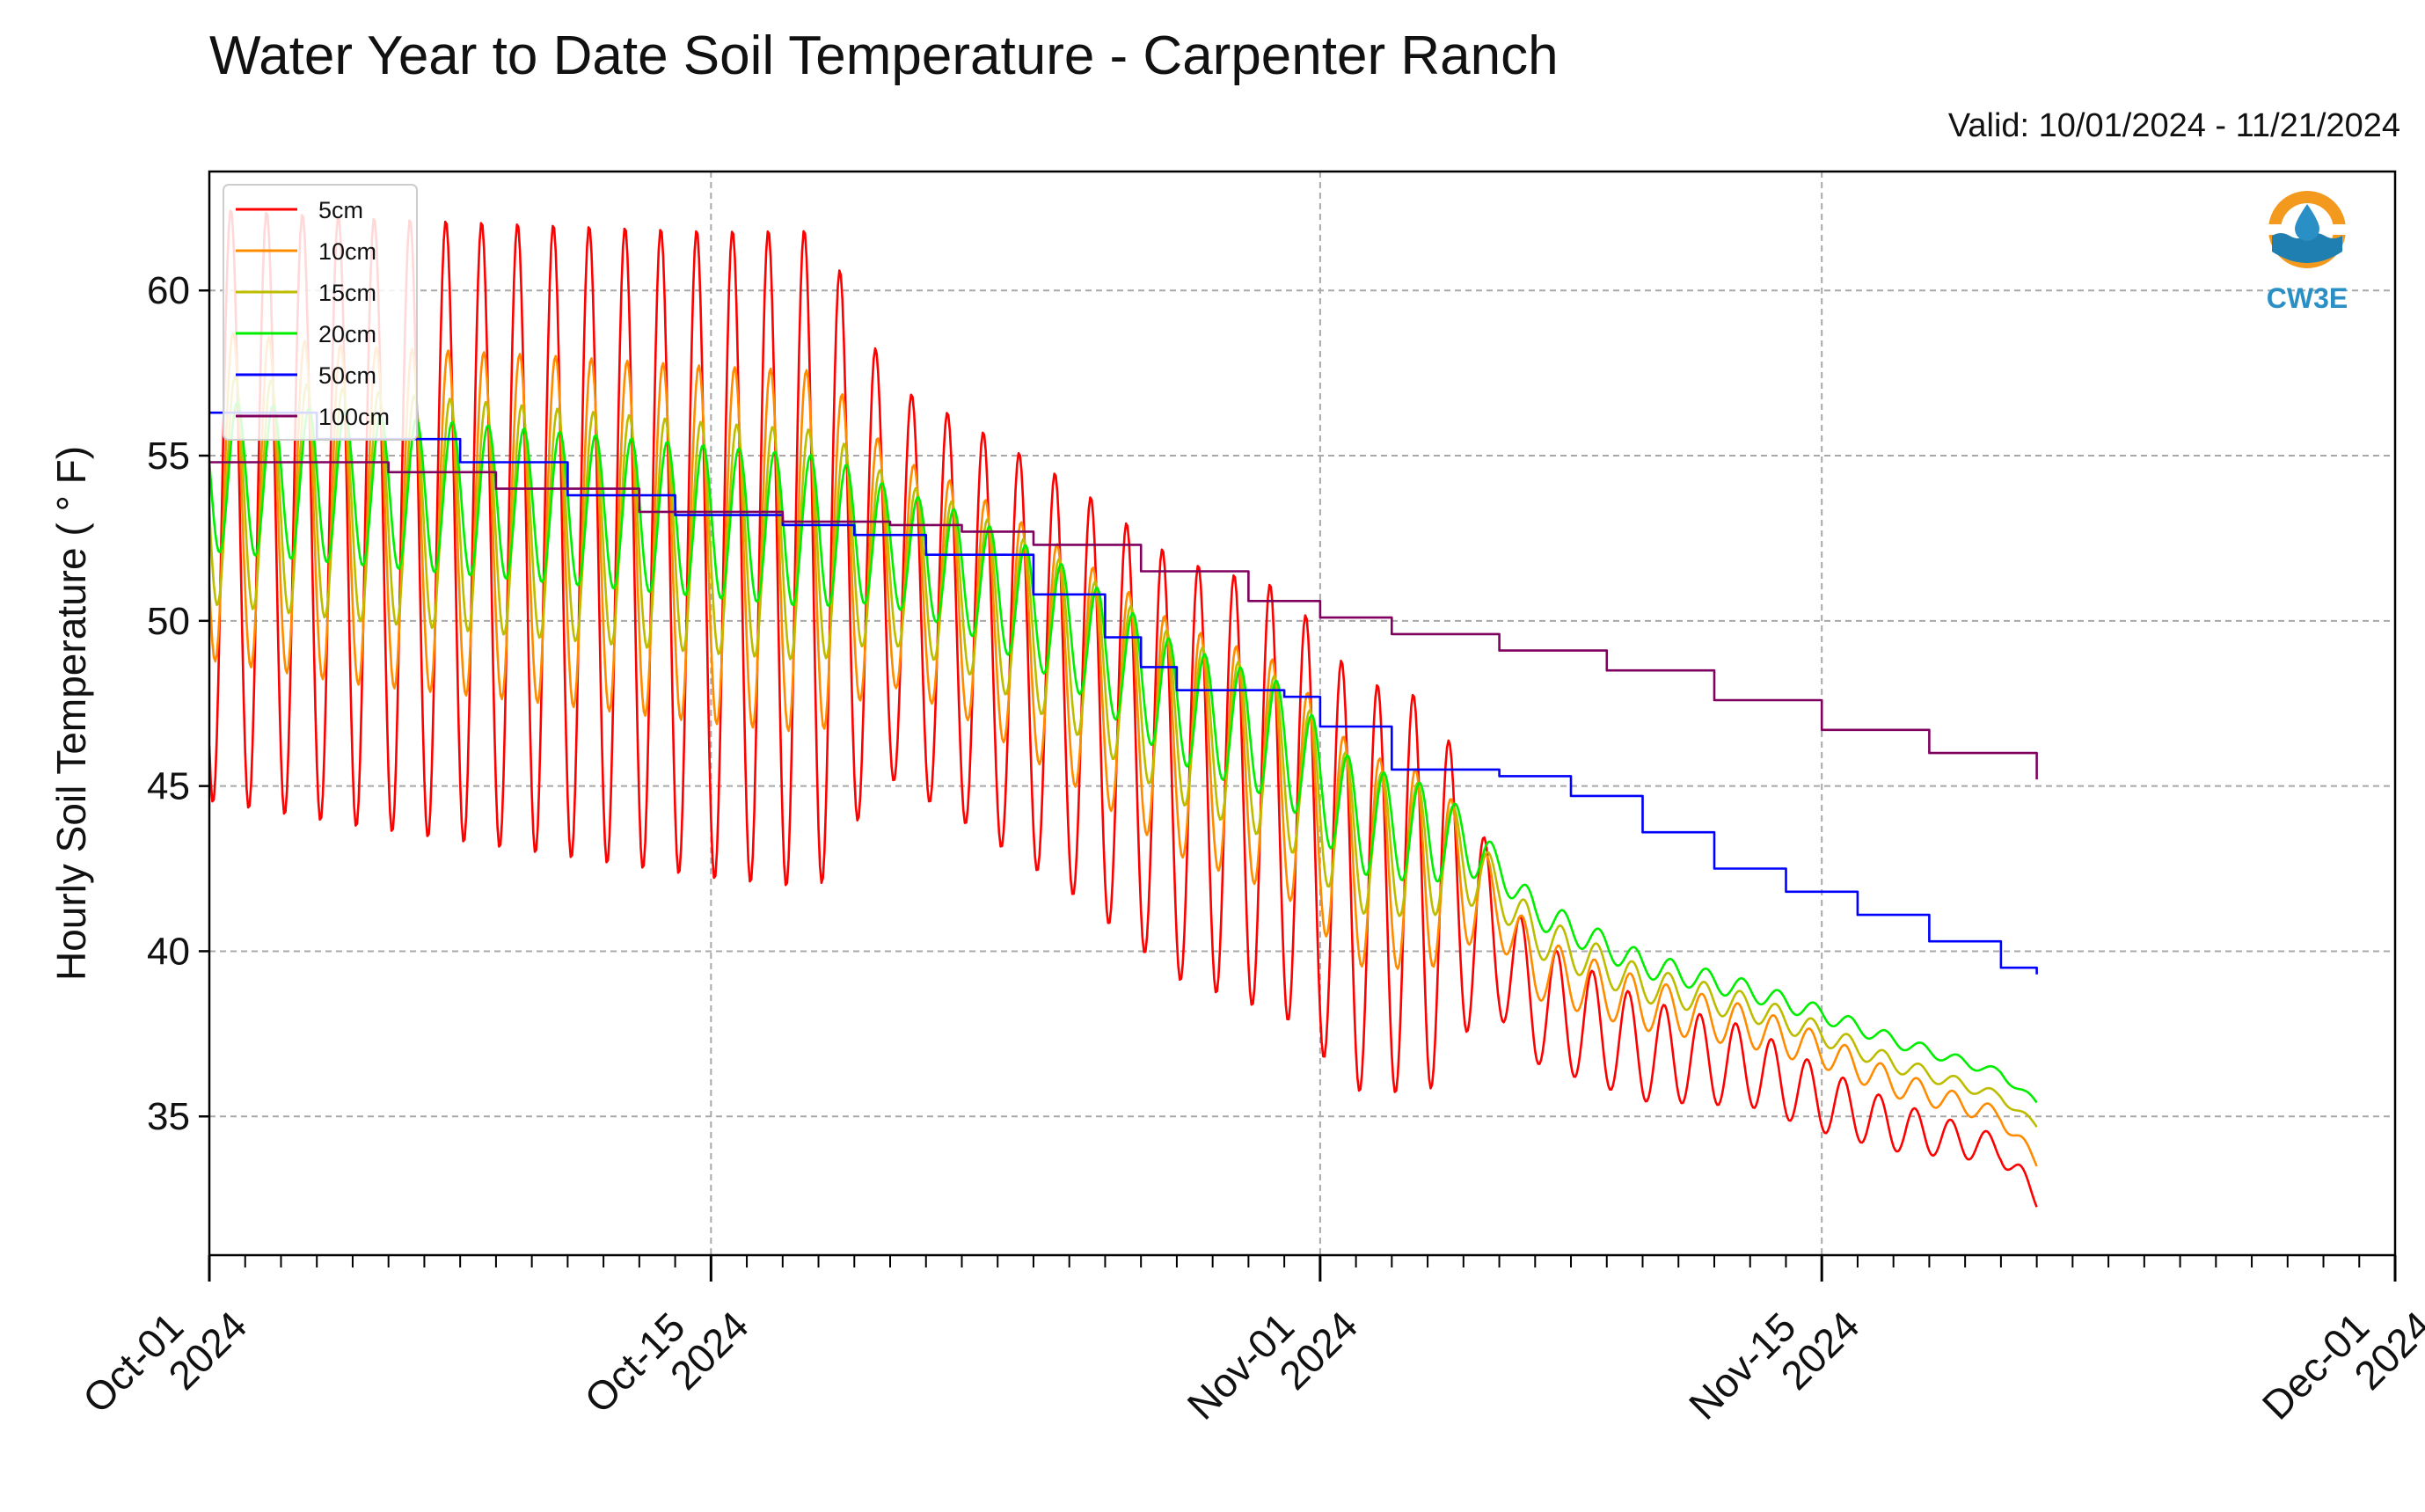 This screenshot has width=2425, height=1512. I want to click on logo-text: CW3E, so click(2307, 298).